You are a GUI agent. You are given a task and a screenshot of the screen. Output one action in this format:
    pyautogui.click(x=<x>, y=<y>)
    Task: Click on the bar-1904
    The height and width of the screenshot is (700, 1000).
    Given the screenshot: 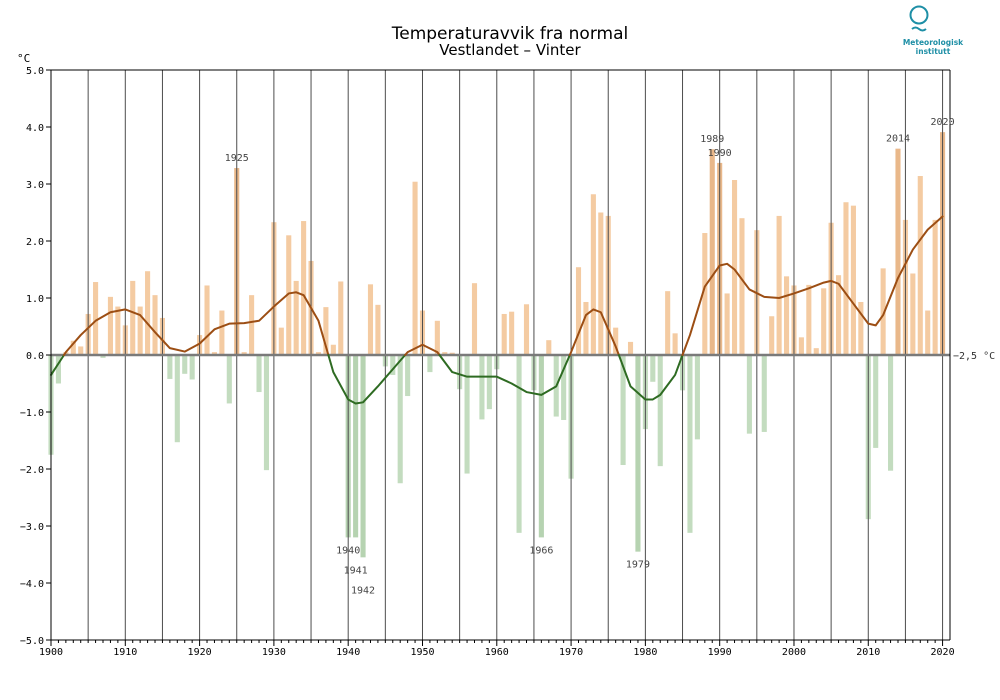 What is the action you would take?
    pyautogui.click(x=81, y=350)
    